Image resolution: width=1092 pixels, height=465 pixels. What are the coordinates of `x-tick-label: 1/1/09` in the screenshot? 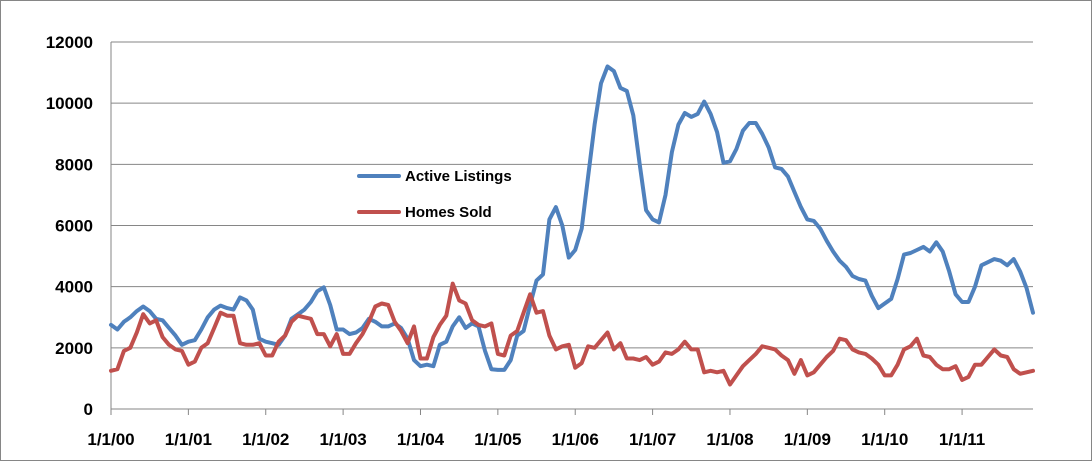 It's located at (807, 439).